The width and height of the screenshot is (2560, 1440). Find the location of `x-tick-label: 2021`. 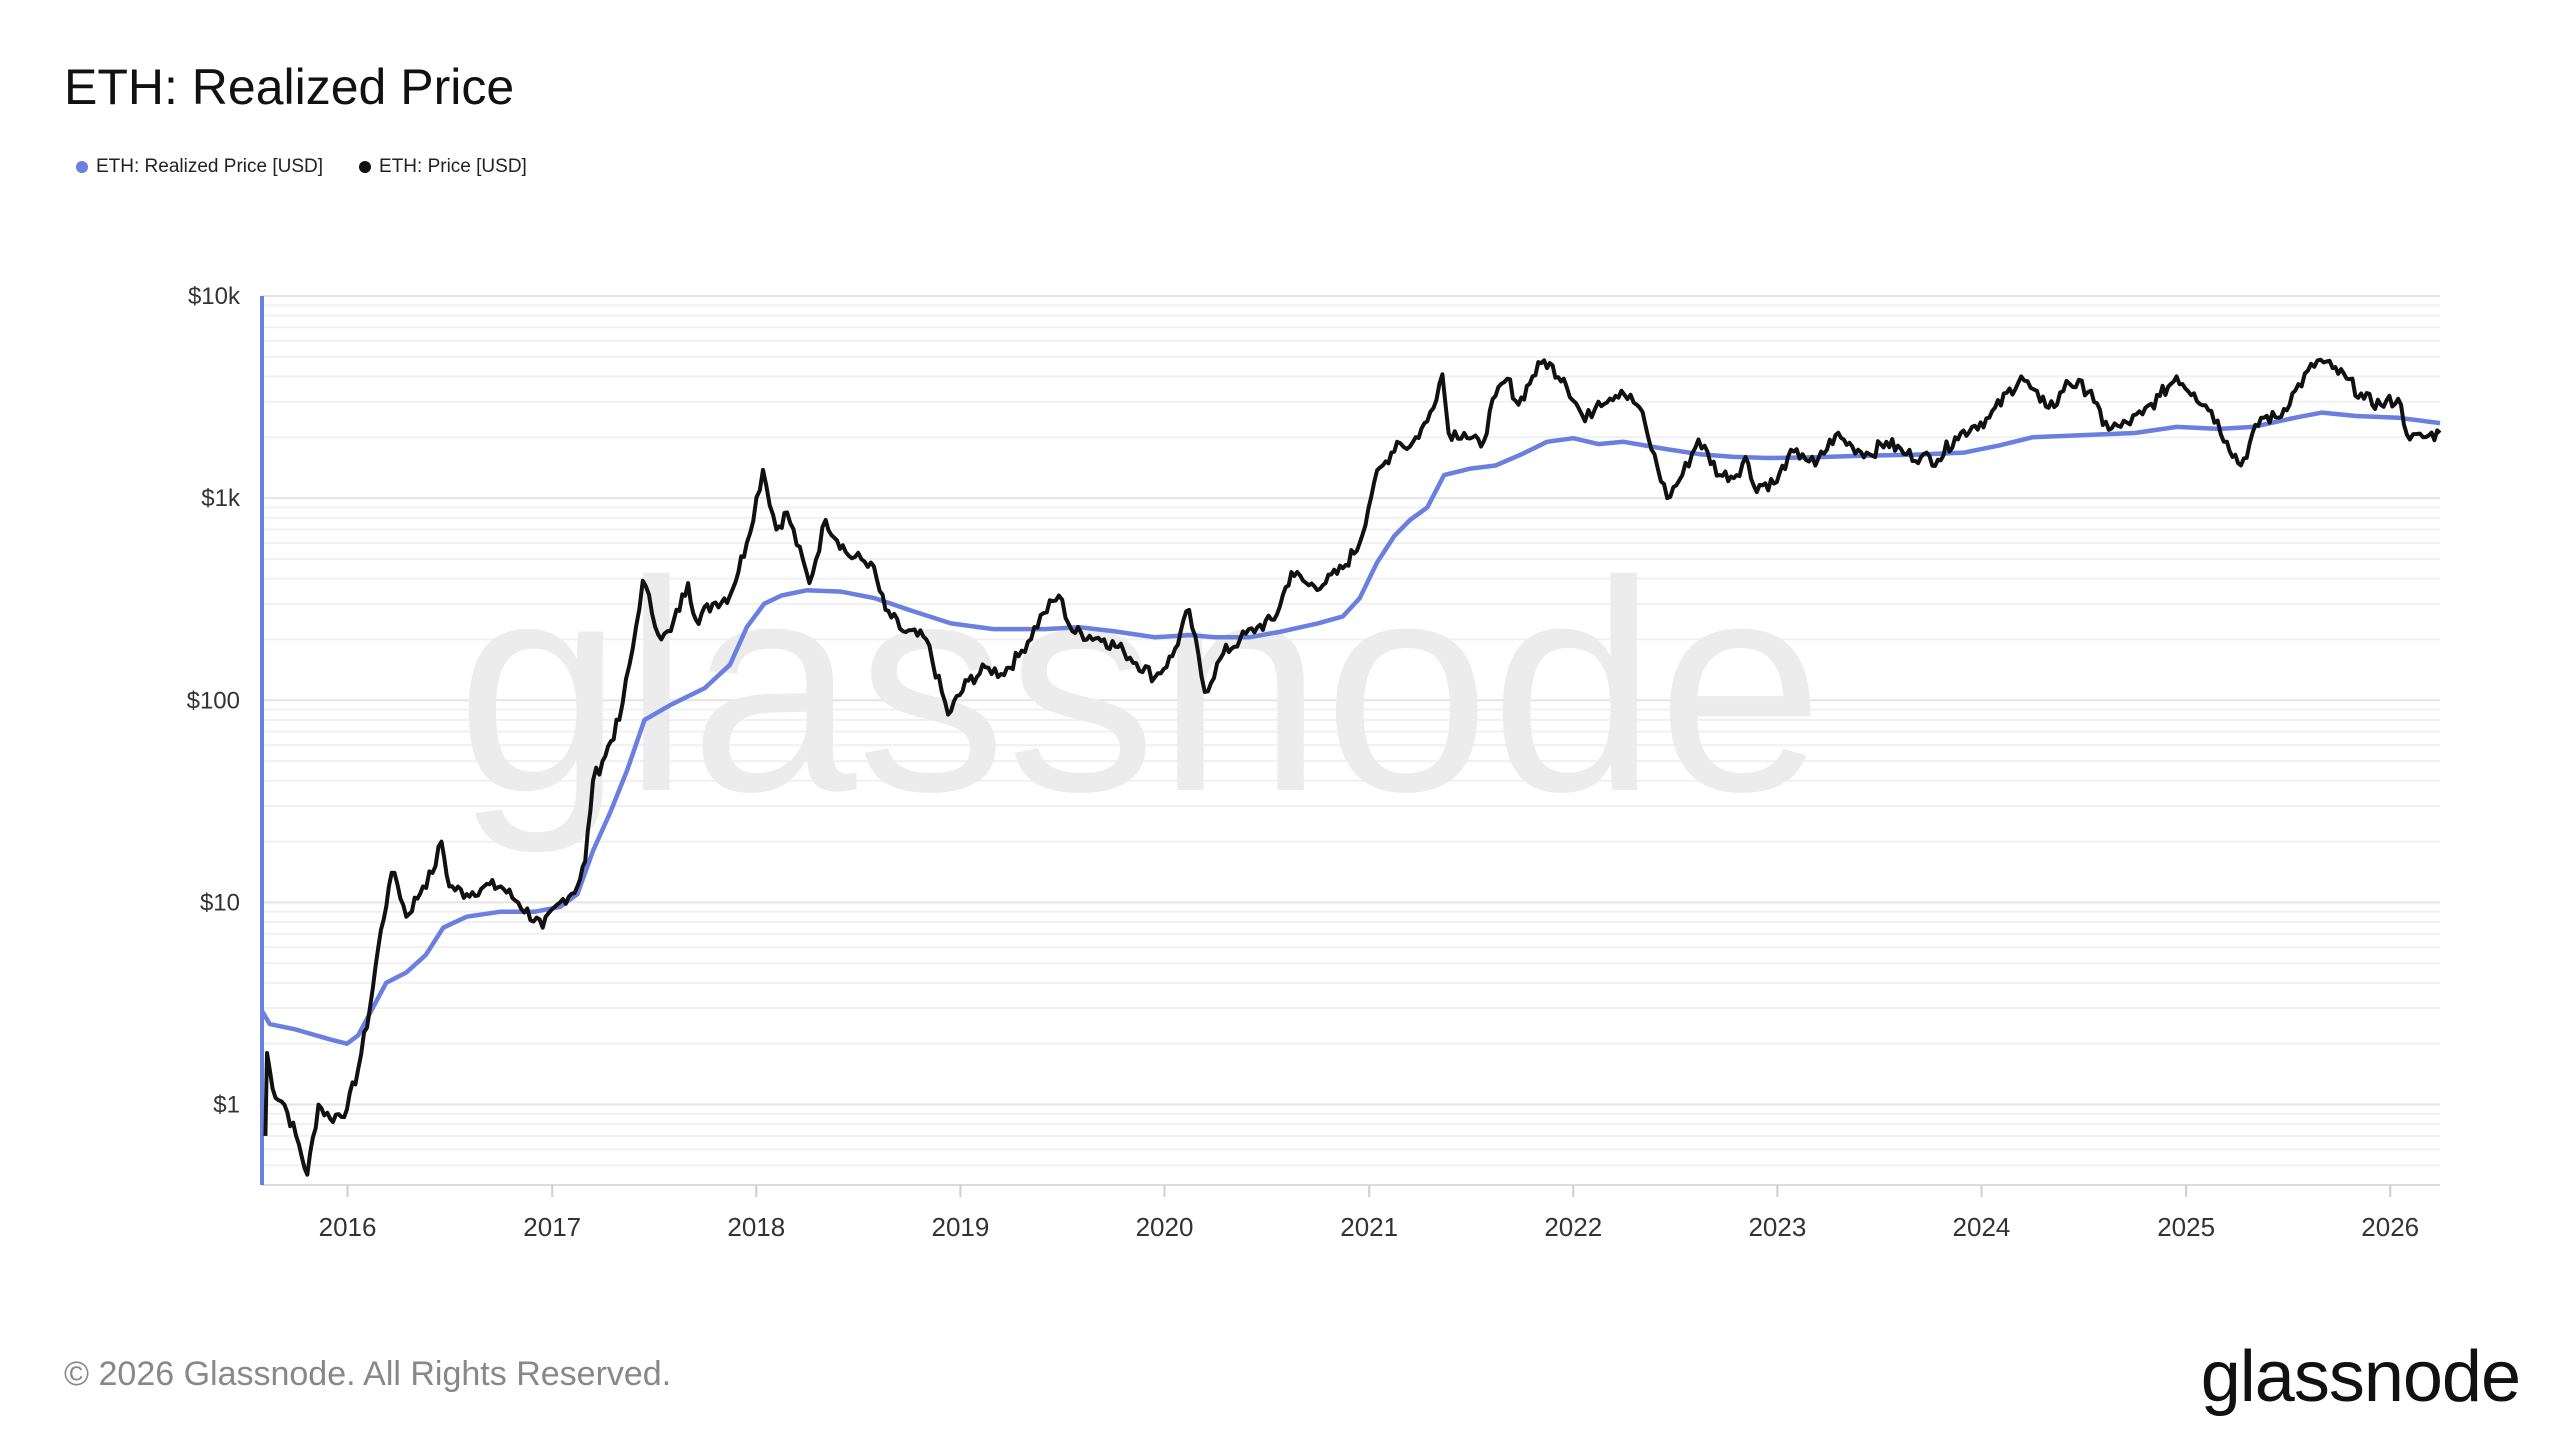

x-tick-label: 2021 is located at coordinates (1369, 1227).